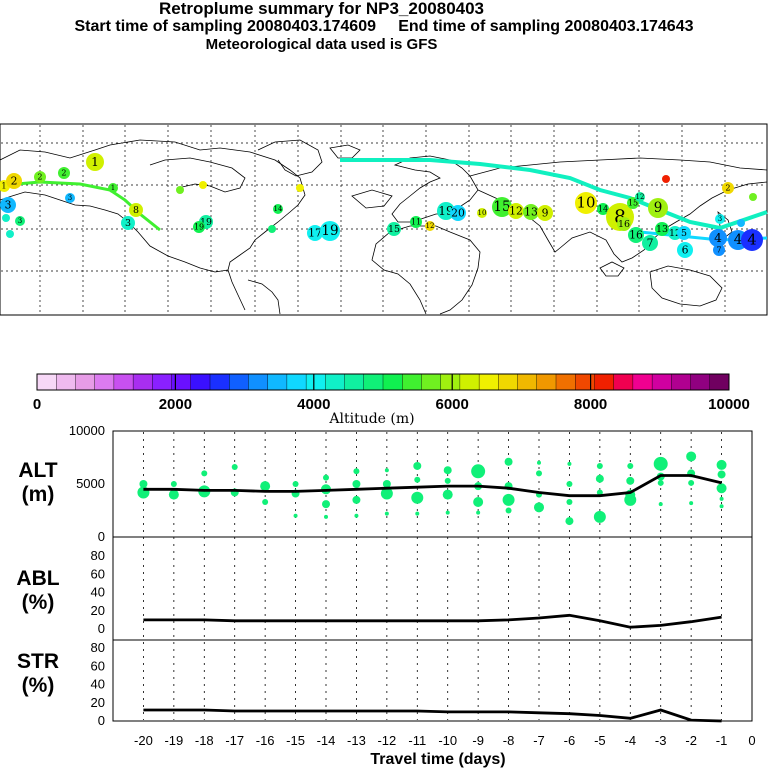 The height and width of the screenshot is (768, 768). What do you see at coordinates (173, 740) in the screenshot?
I see `x-tick-label: -19` at bounding box center [173, 740].